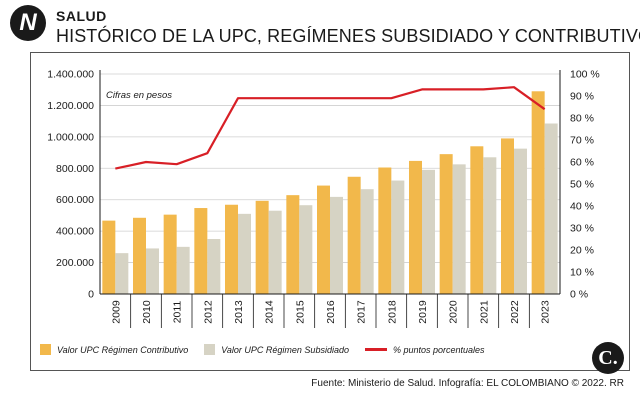  What do you see at coordinates (585, 75) in the screenshot?
I see `y-right-tick-label: 100 %` at bounding box center [585, 75].